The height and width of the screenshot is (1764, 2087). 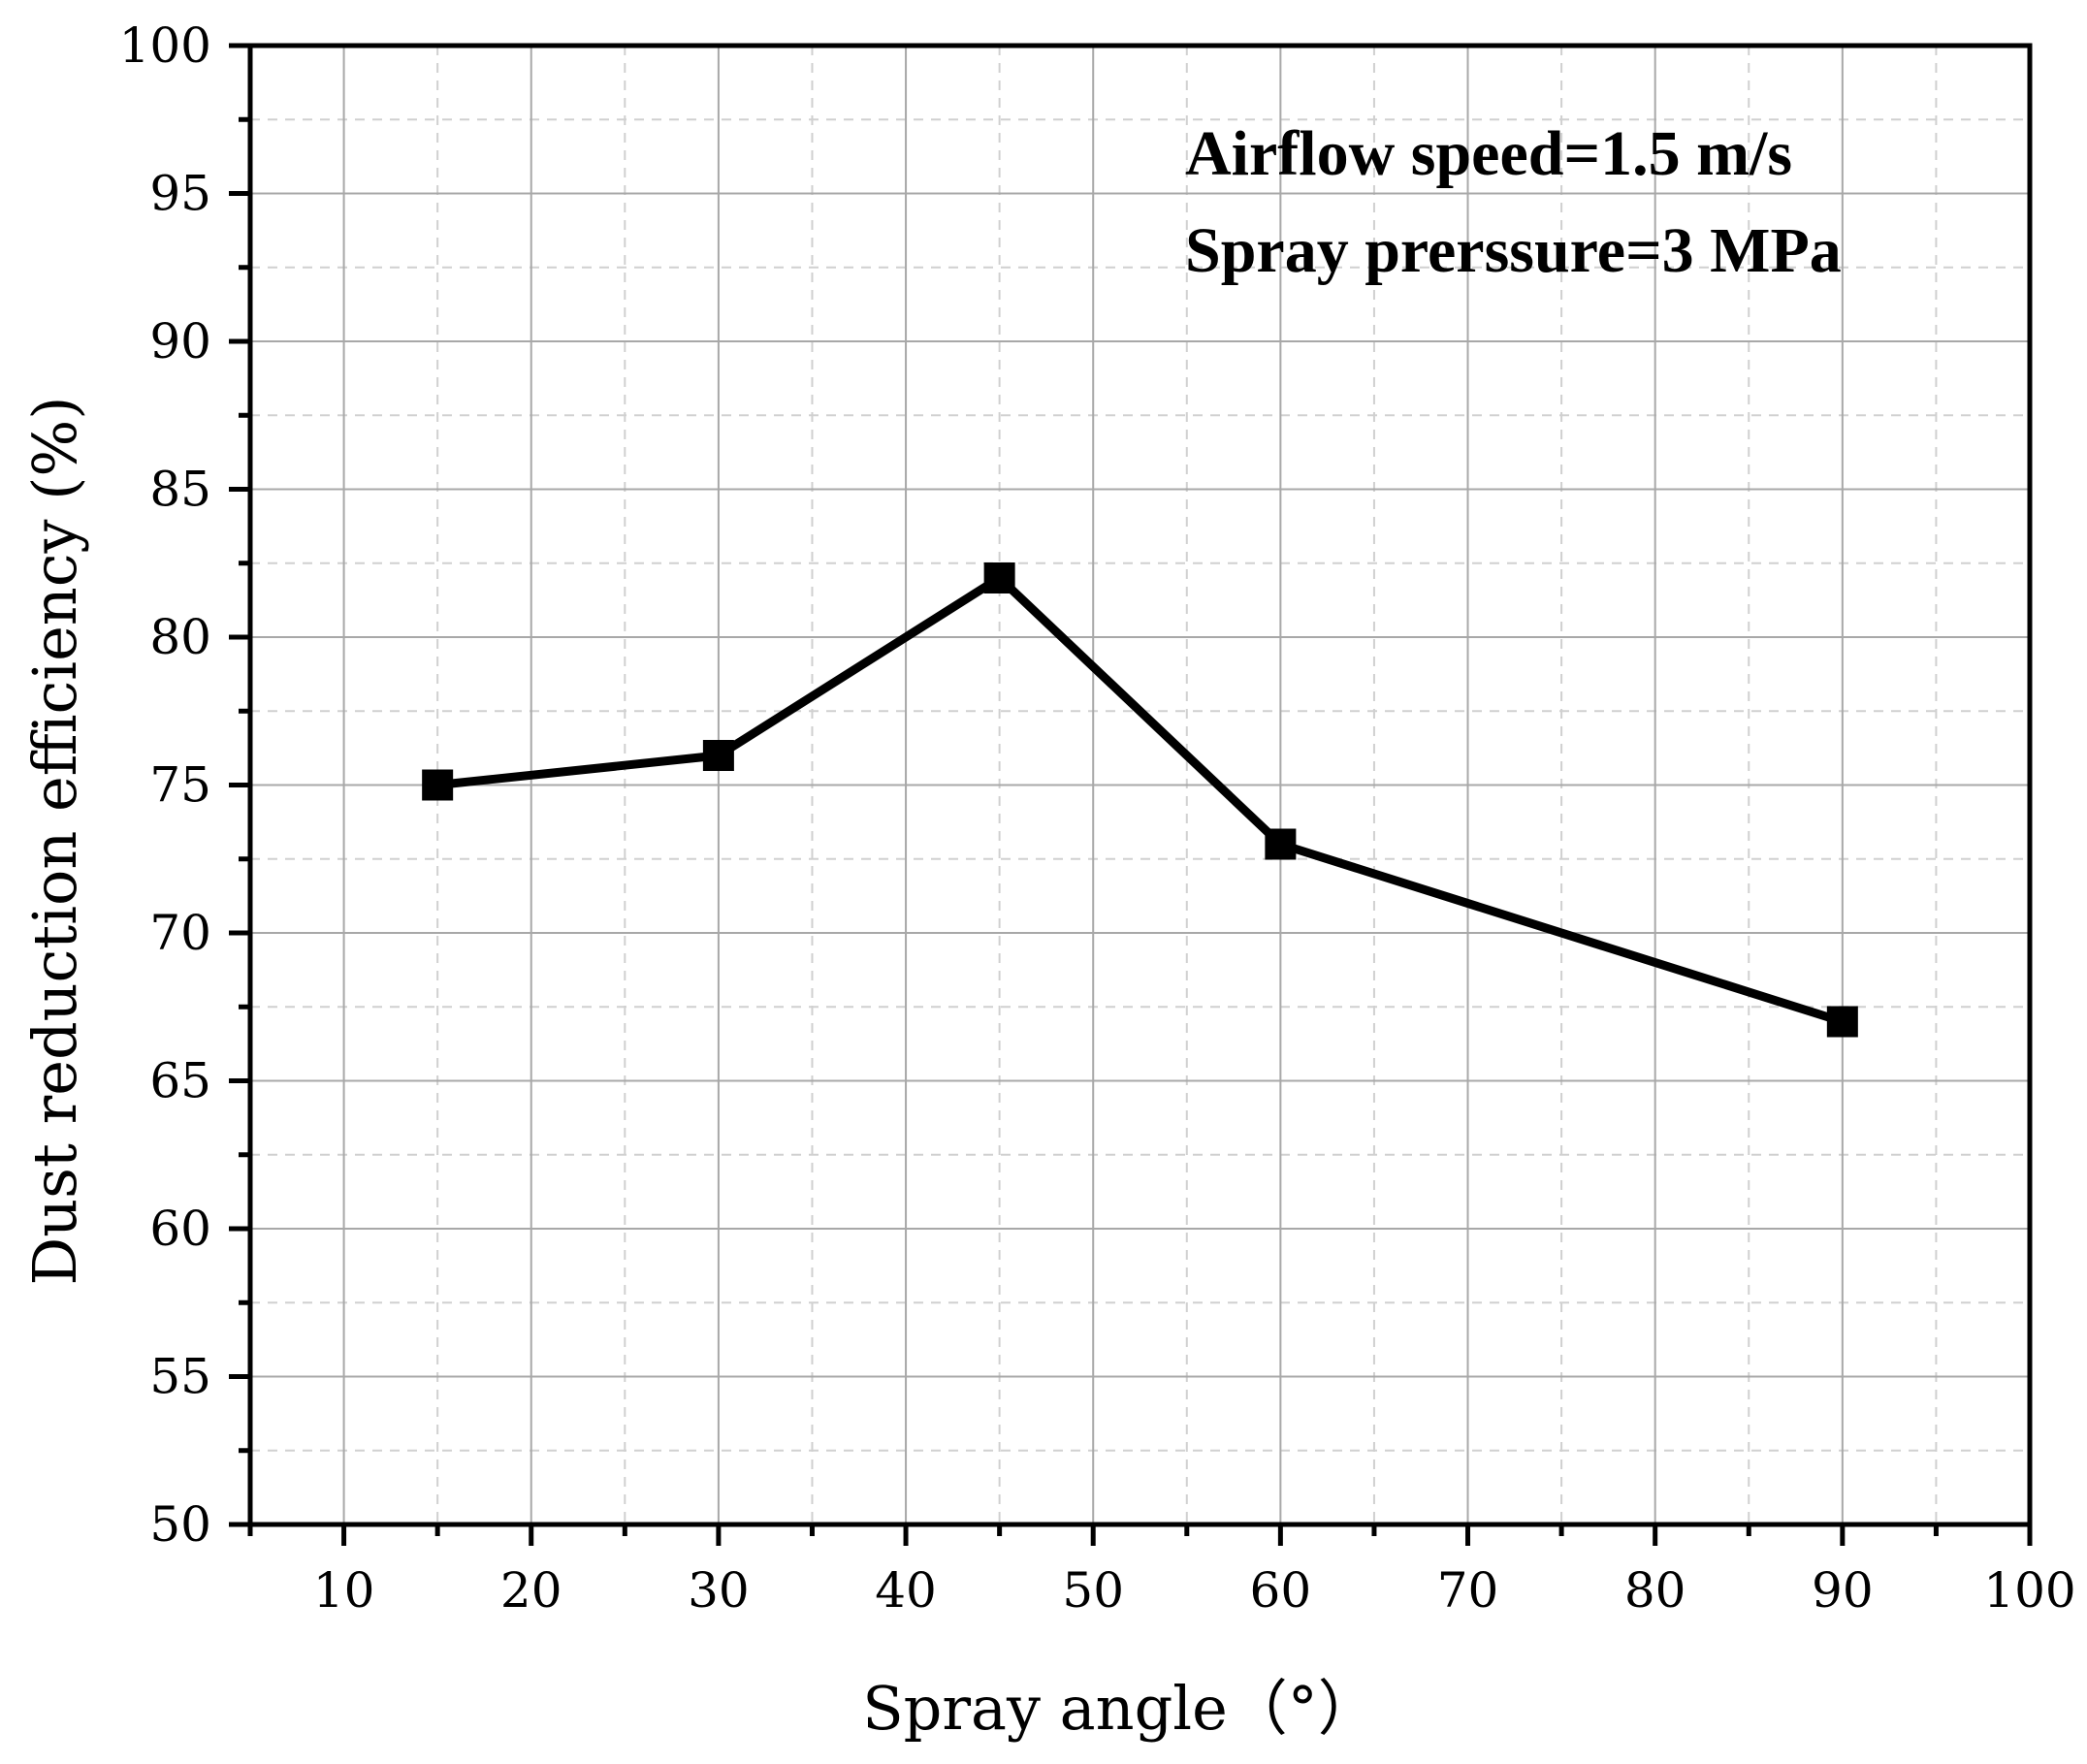 I want to click on x-tick-label: 50, so click(x=1093, y=1590).